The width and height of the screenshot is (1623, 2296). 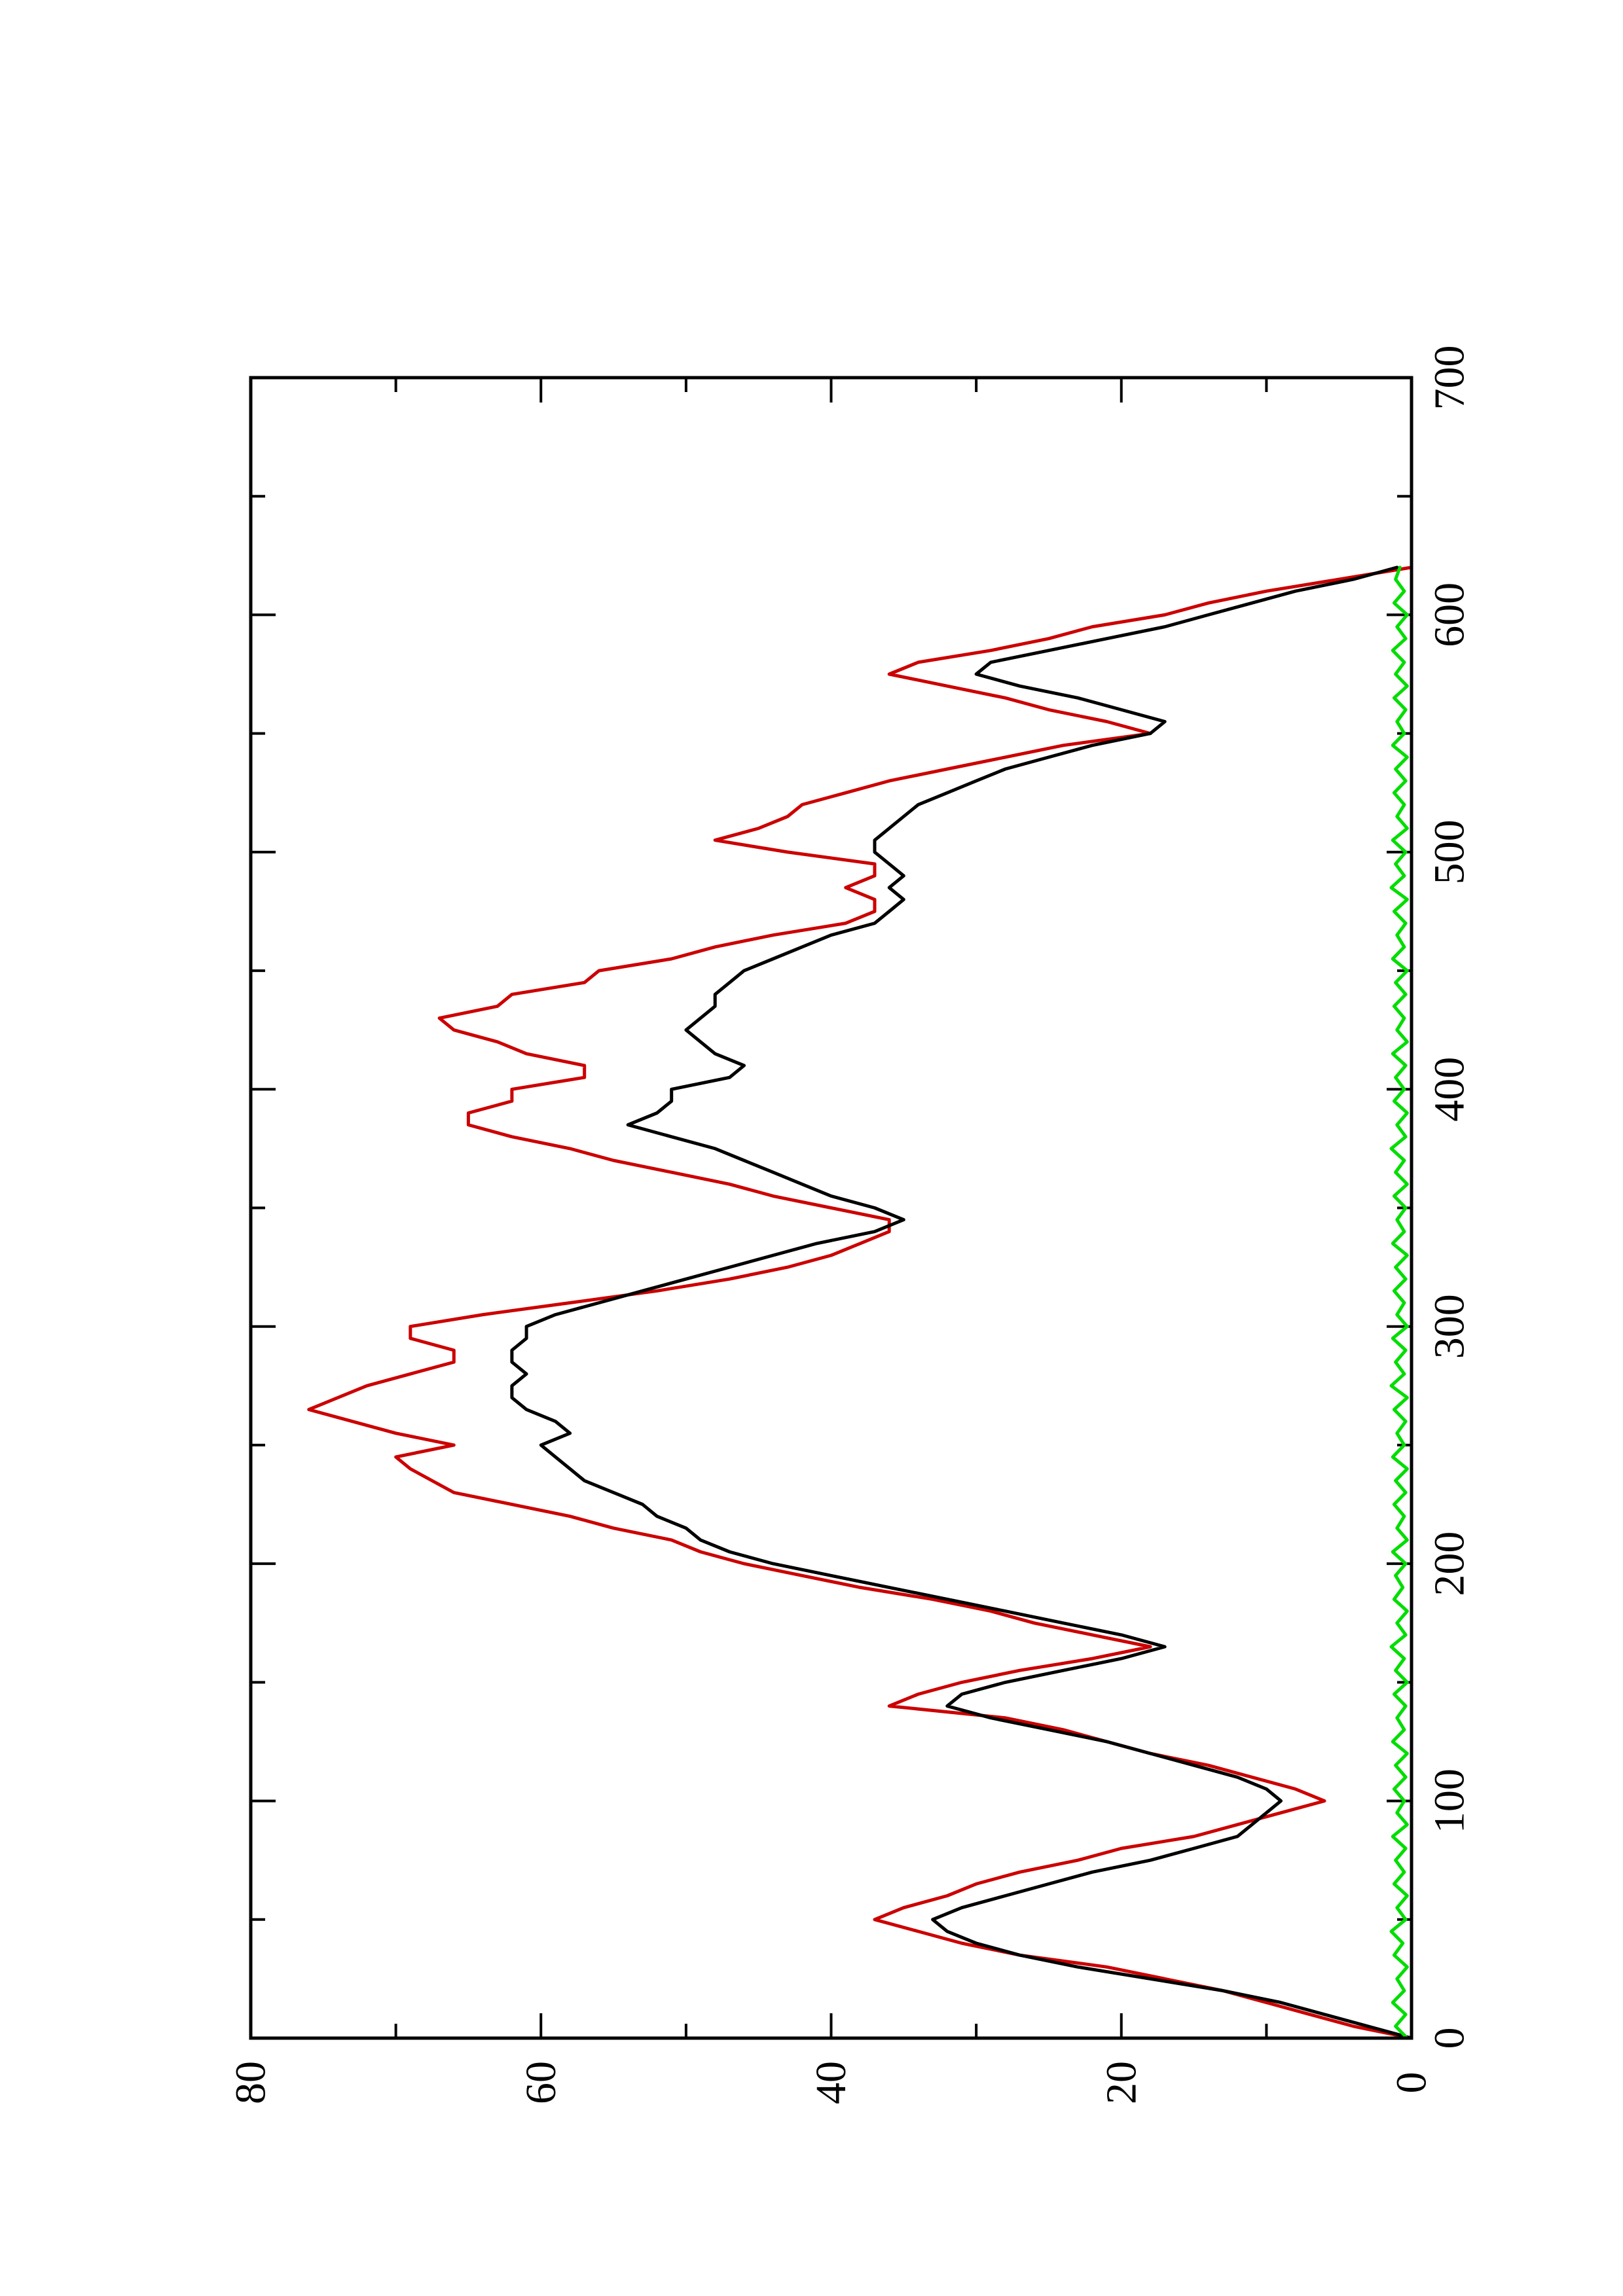 I want to click on y-tick-label: 20, so click(x=1121, y=2082).